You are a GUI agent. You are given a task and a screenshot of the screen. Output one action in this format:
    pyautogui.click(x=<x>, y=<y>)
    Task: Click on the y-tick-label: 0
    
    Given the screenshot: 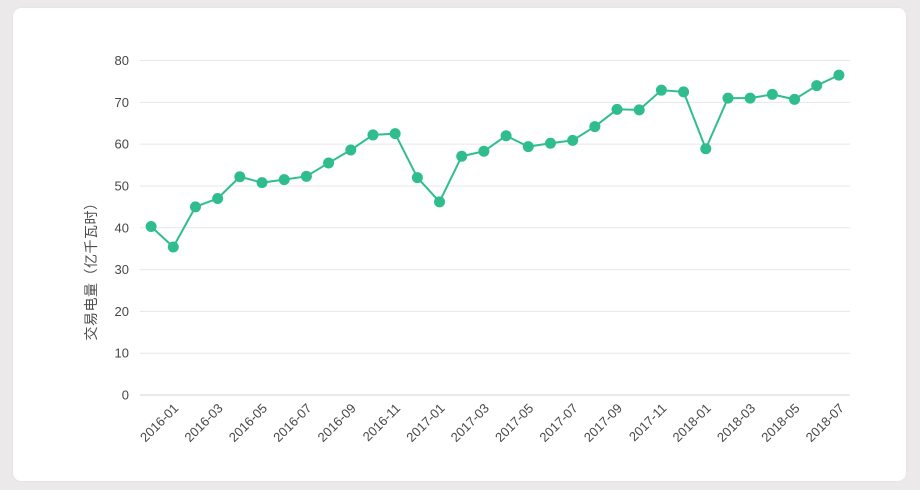 What is the action you would take?
    pyautogui.click(x=125, y=395)
    